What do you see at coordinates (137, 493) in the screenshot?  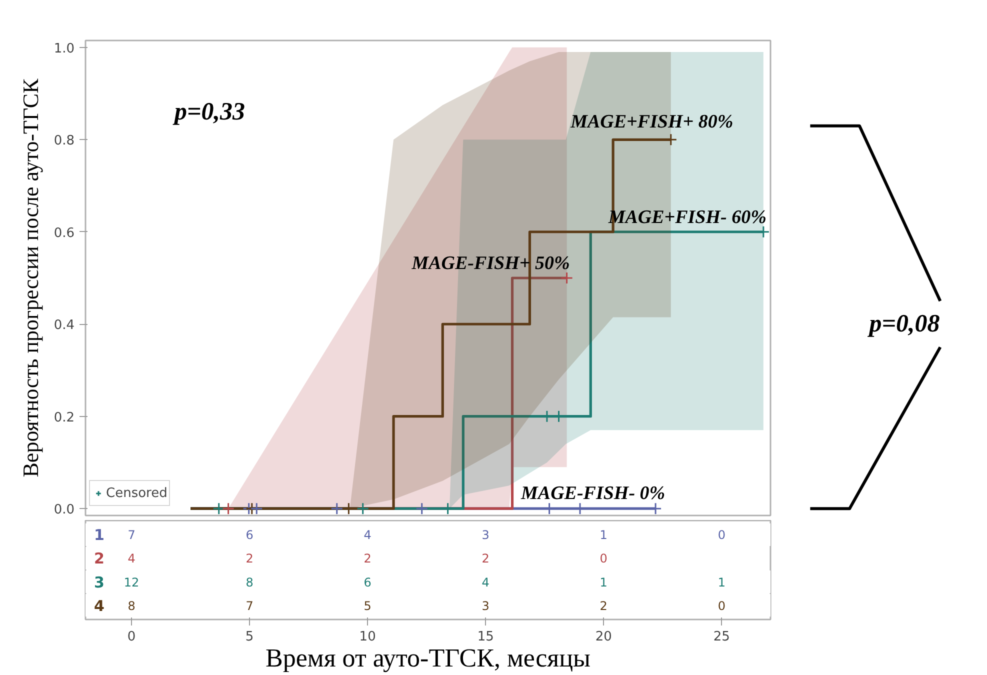 I see `legend-label: Censored` at bounding box center [137, 493].